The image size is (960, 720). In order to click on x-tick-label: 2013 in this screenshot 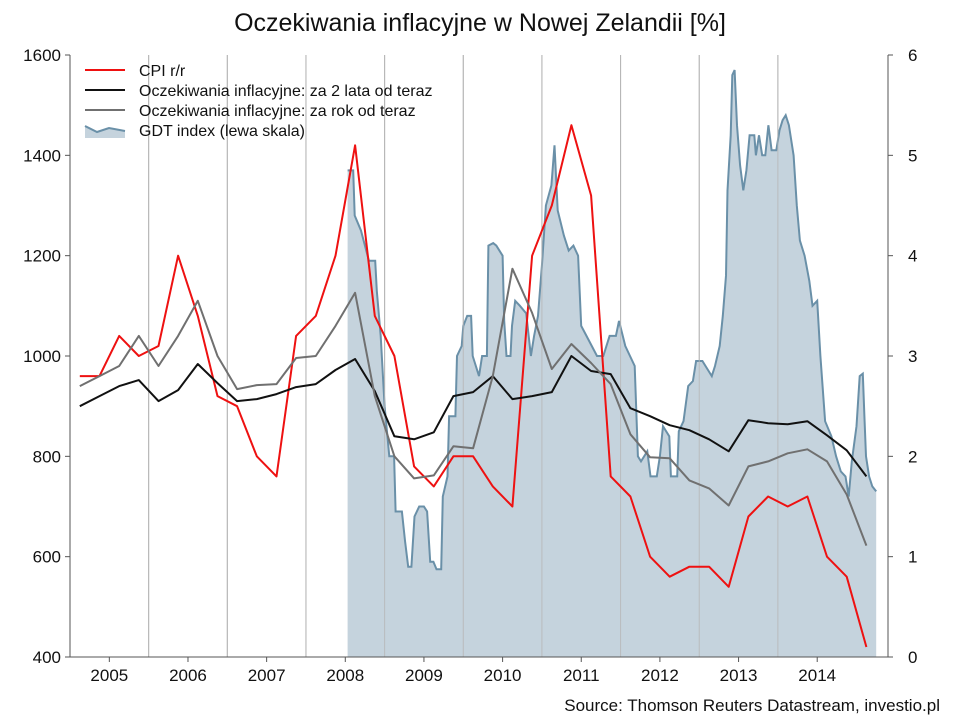, I will do `click(739, 675)`.